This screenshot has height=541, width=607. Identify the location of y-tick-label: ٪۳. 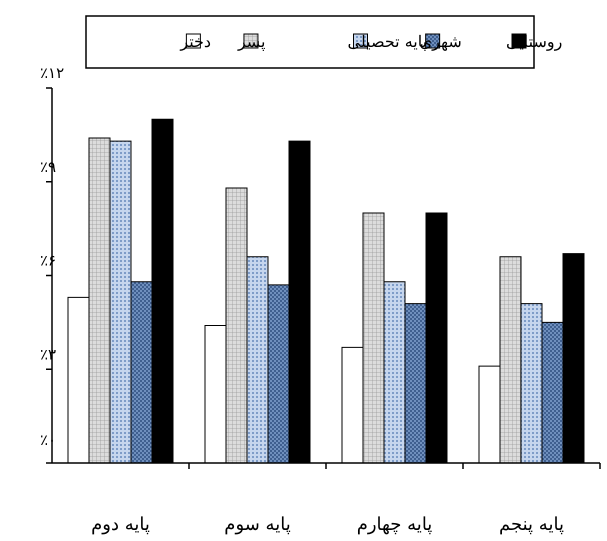
(48, 354).